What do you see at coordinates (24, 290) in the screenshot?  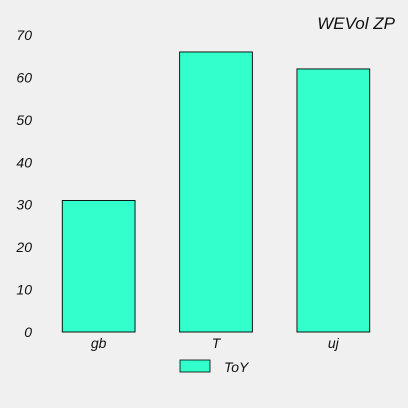 I see `y-tick-label: 10` at bounding box center [24, 290].